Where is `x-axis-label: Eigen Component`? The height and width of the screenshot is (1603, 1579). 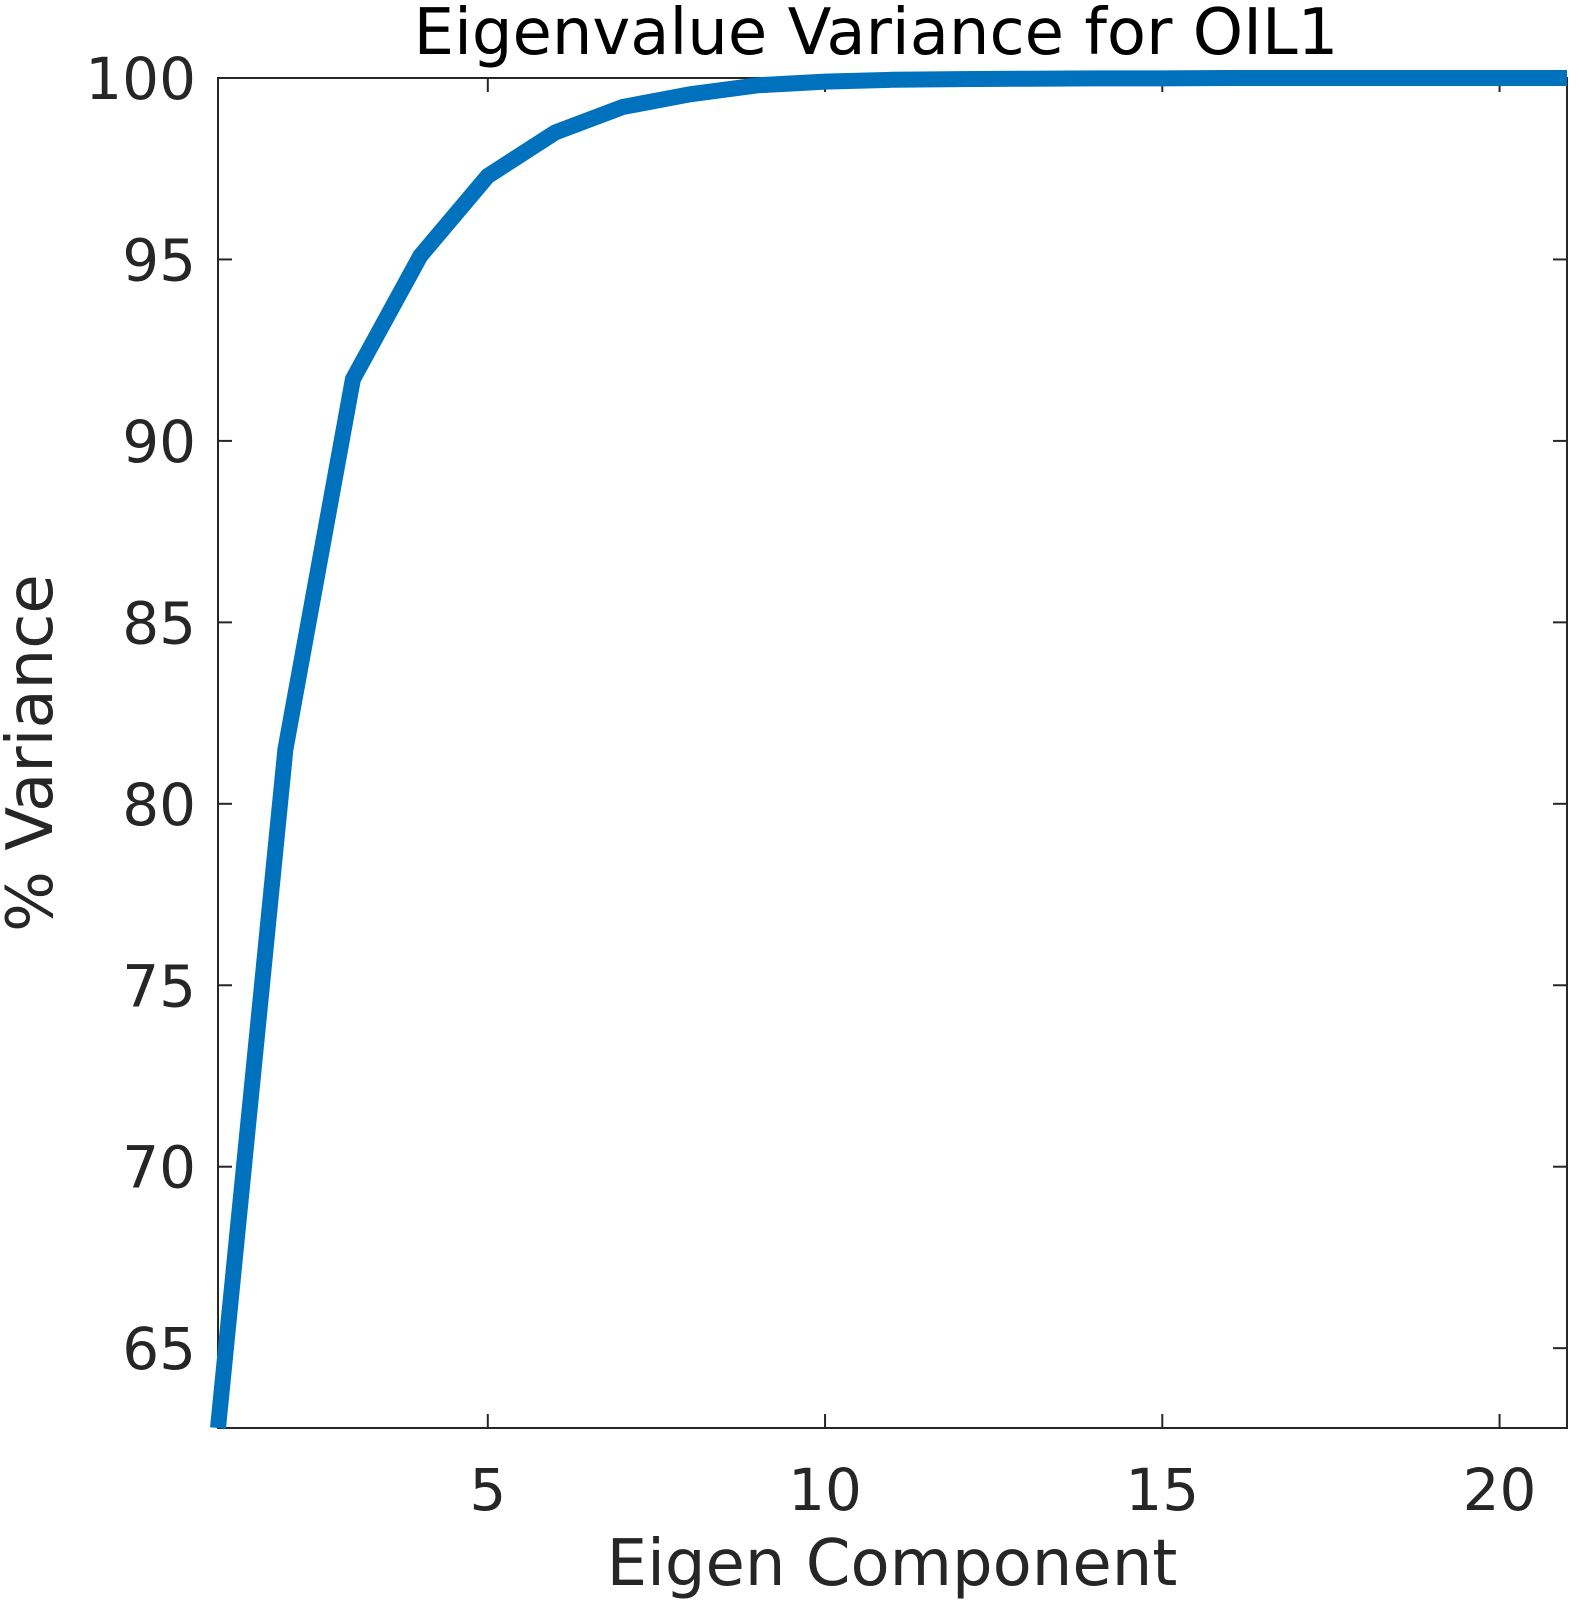
x-axis-label: Eigen Component is located at coordinates (892, 1564).